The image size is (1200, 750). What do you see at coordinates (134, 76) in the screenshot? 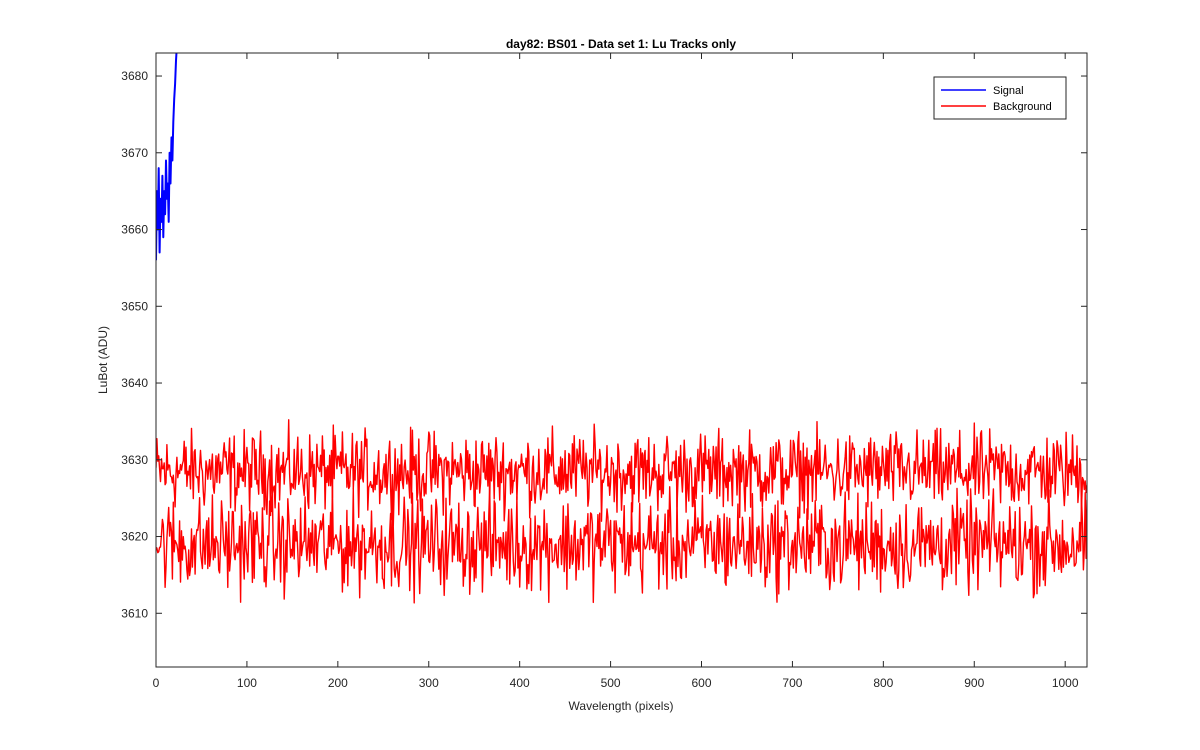
I see `y-tick-label: 3680` at bounding box center [134, 76].